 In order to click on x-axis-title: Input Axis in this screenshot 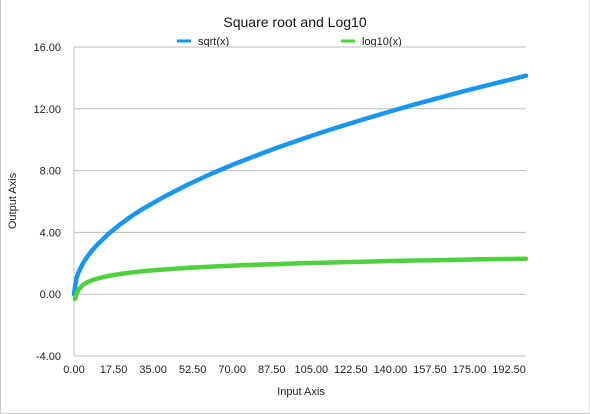, I will do `click(301, 392)`.